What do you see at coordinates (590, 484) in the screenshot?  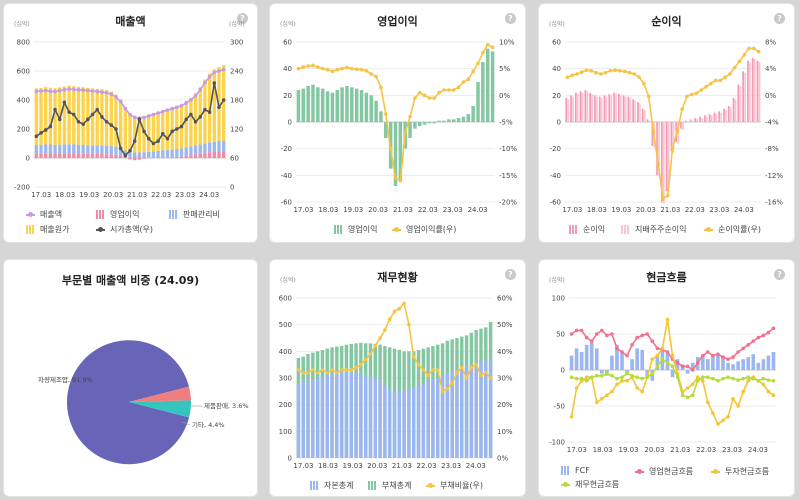 I see `legend-cff: 재무현금흐름` at bounding box center [590, 484].